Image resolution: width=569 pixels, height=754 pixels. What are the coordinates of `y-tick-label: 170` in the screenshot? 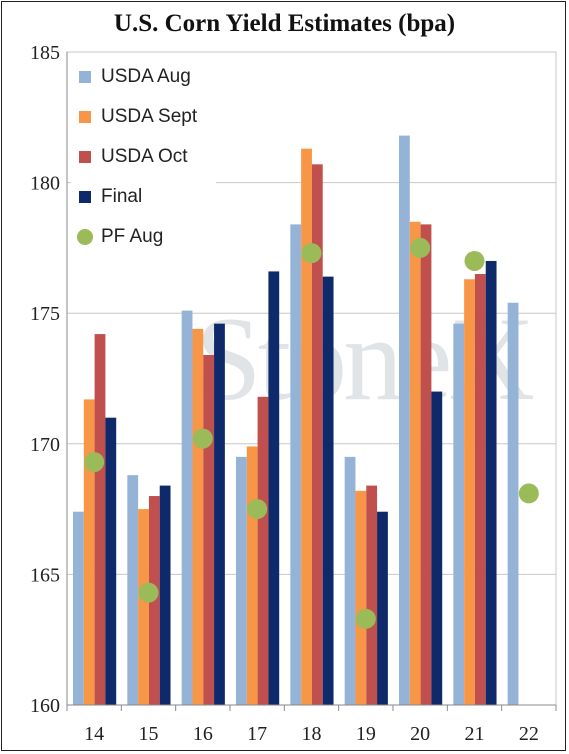 It's located at (45, 445).